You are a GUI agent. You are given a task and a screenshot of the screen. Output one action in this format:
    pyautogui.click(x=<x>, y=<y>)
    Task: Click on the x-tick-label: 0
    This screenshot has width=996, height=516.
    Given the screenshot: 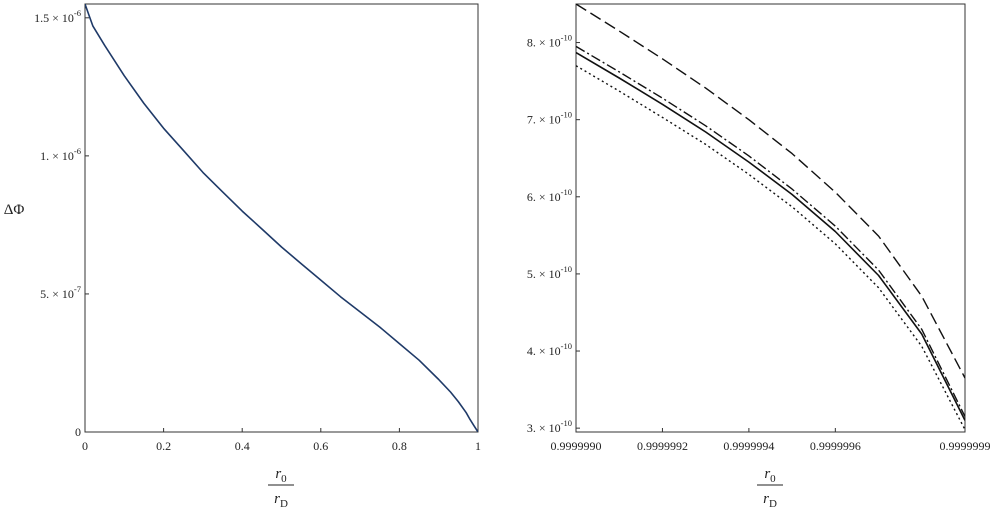 What is the action you would take?
    pyautogui.click(x=85, y=446)
    